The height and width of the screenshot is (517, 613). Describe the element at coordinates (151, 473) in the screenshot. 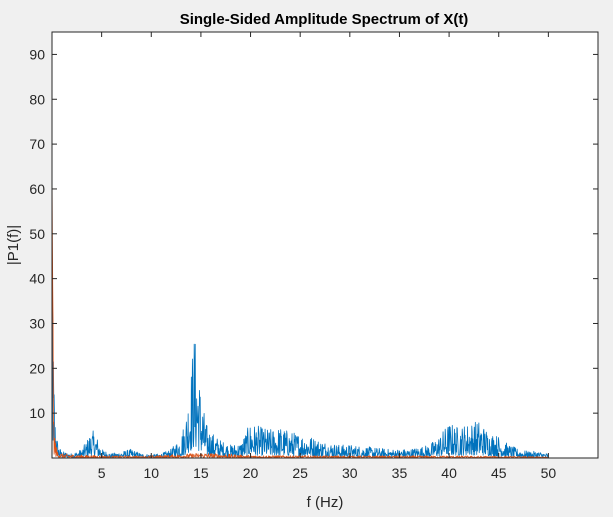

I see `x-tick-label: 10` at that location.